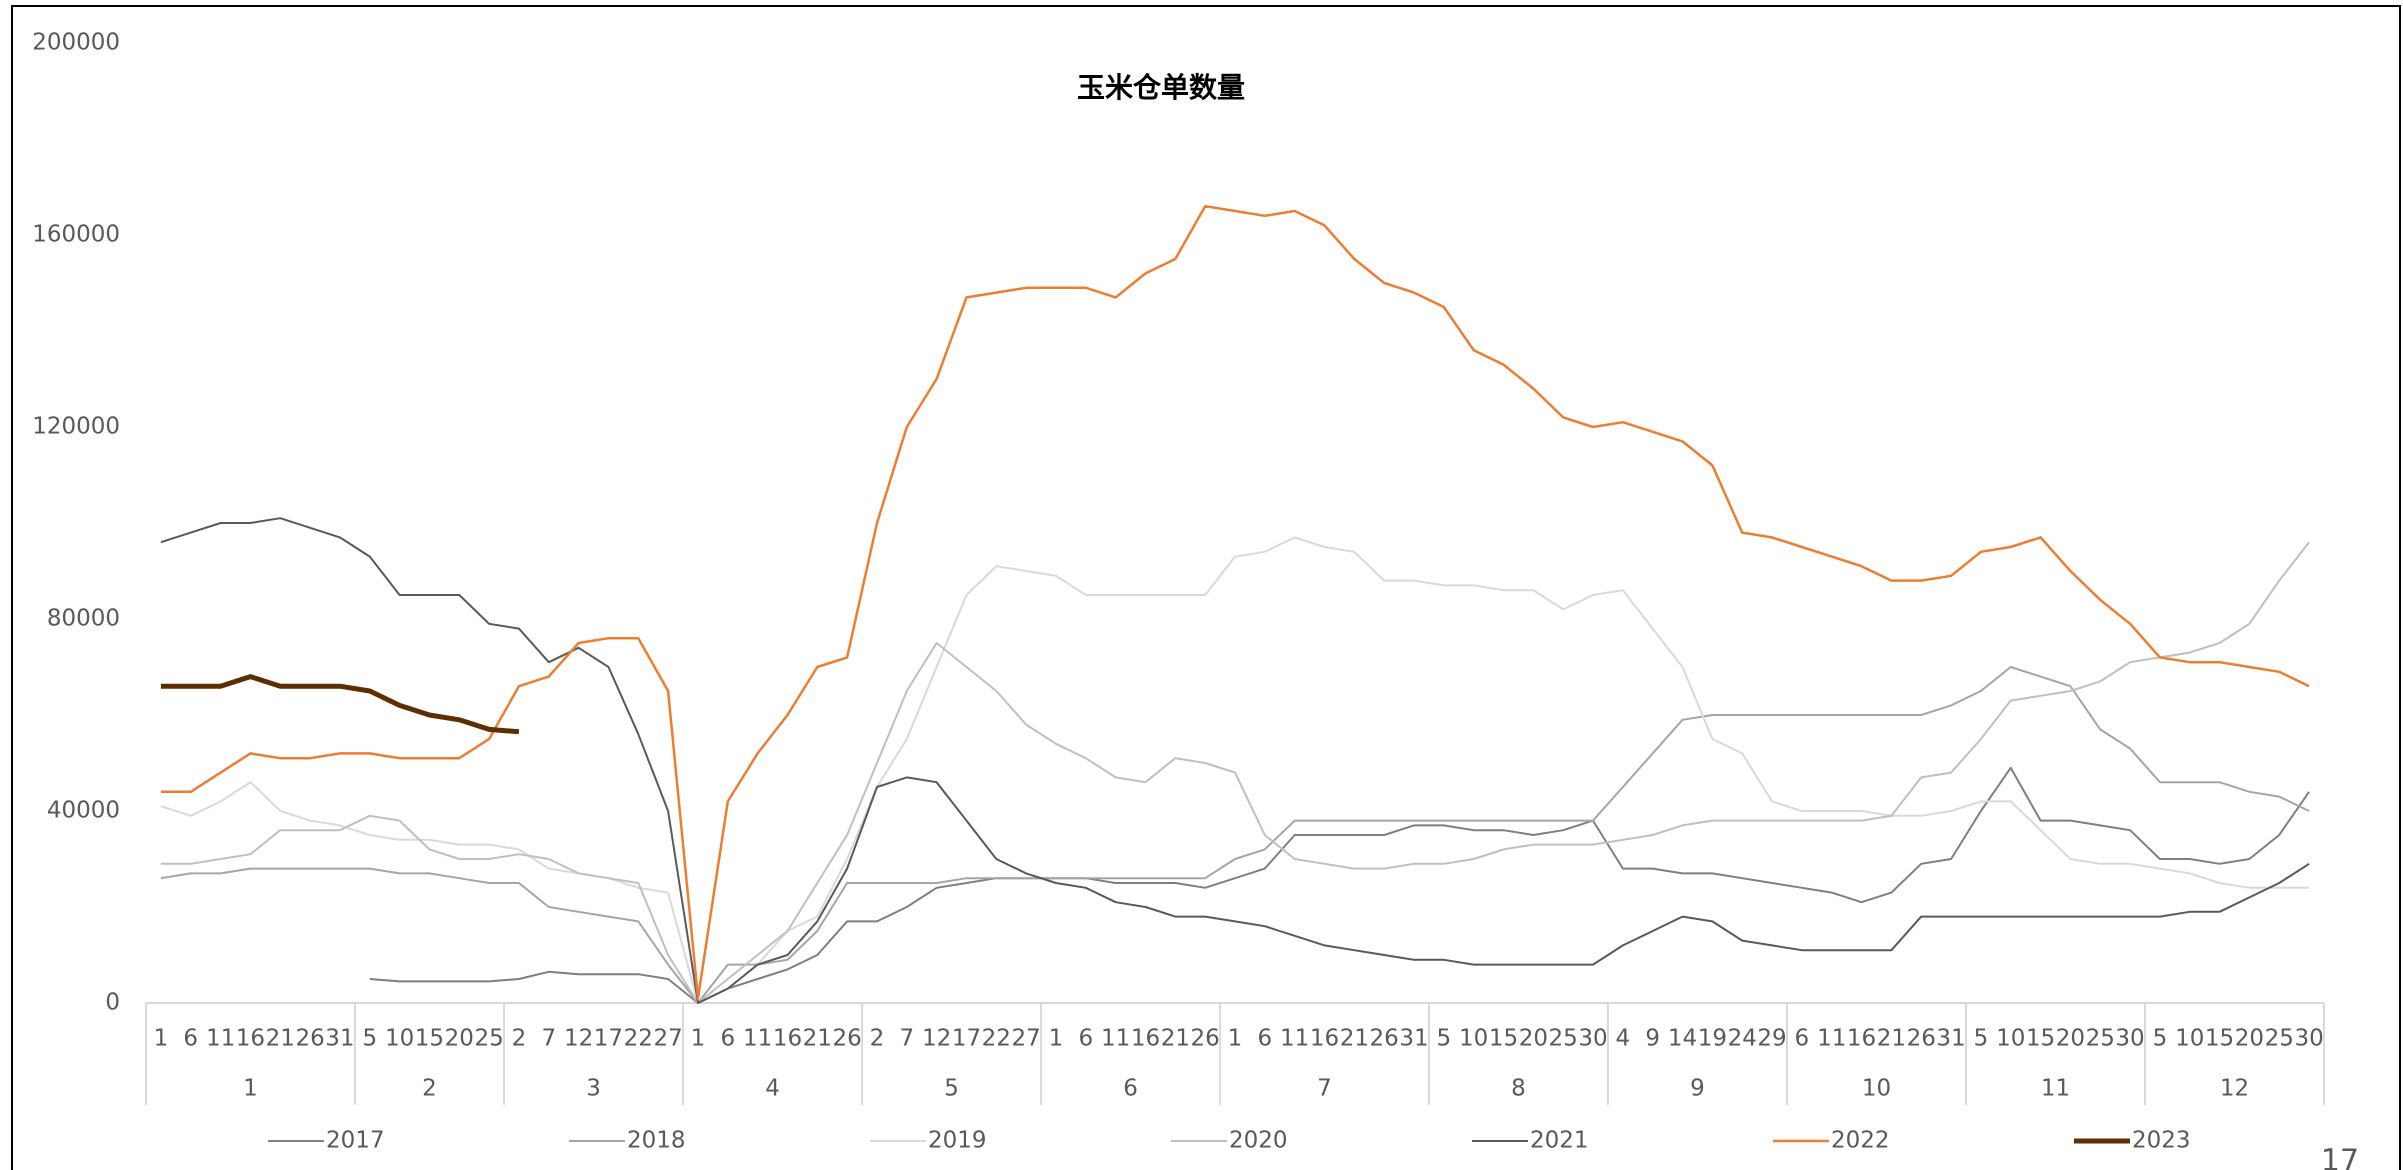 The image size is (2403, 1170). I want to click on month-label: 3, so click(593, 1089).